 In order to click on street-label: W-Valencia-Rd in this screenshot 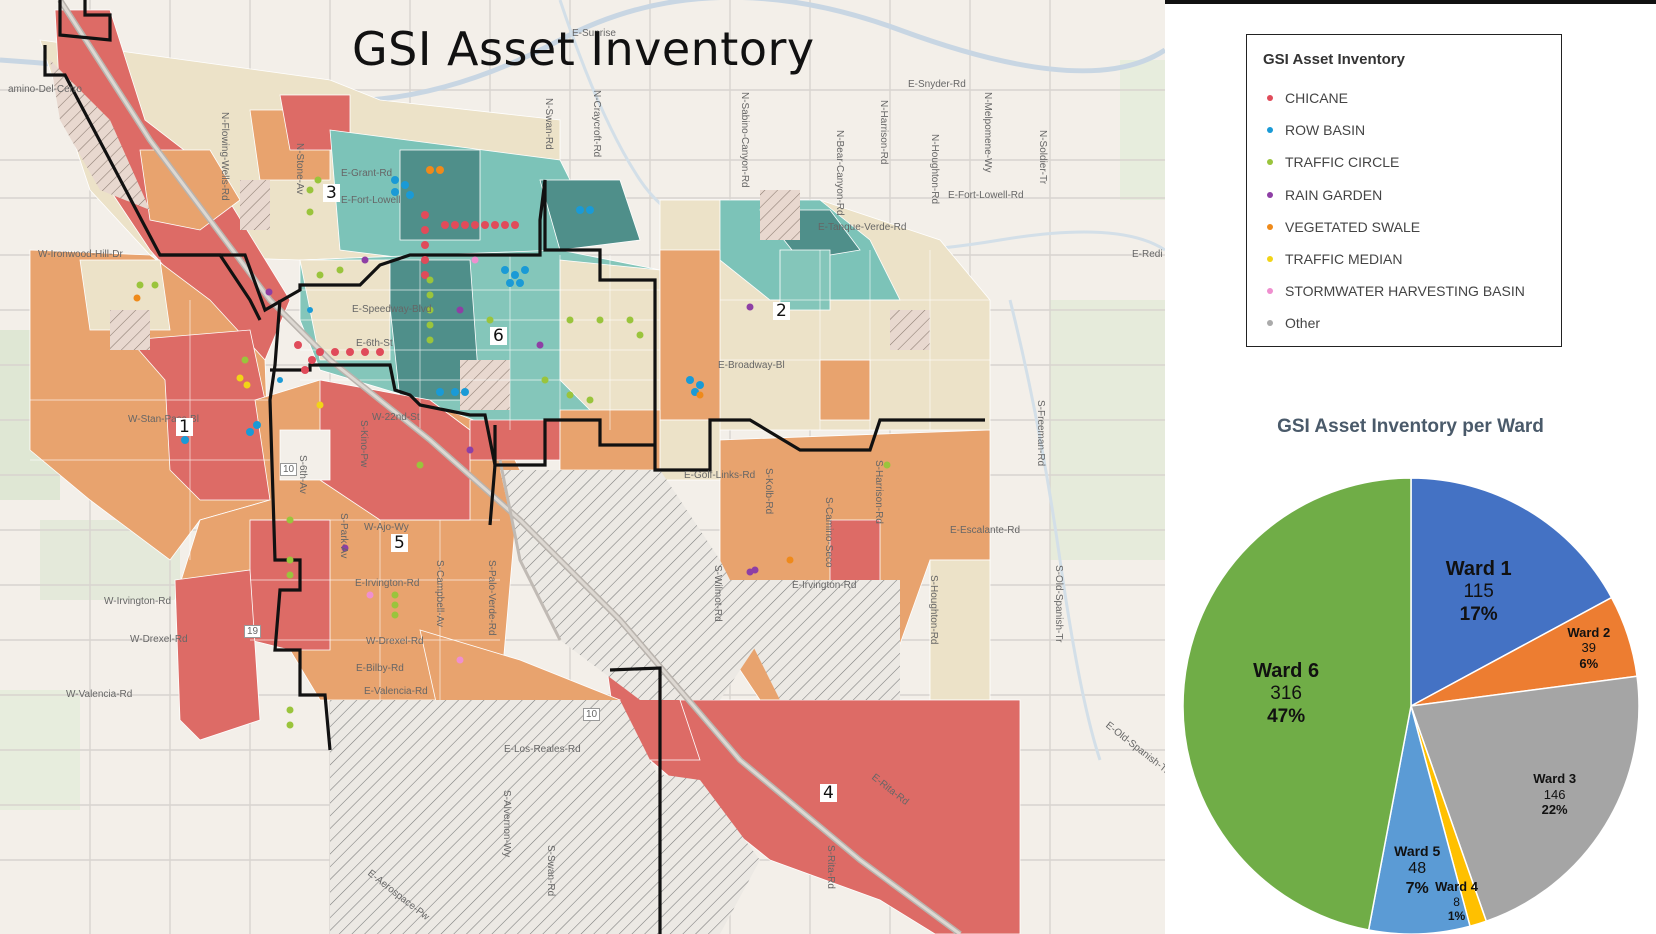, I will do `click(99, 694)`.